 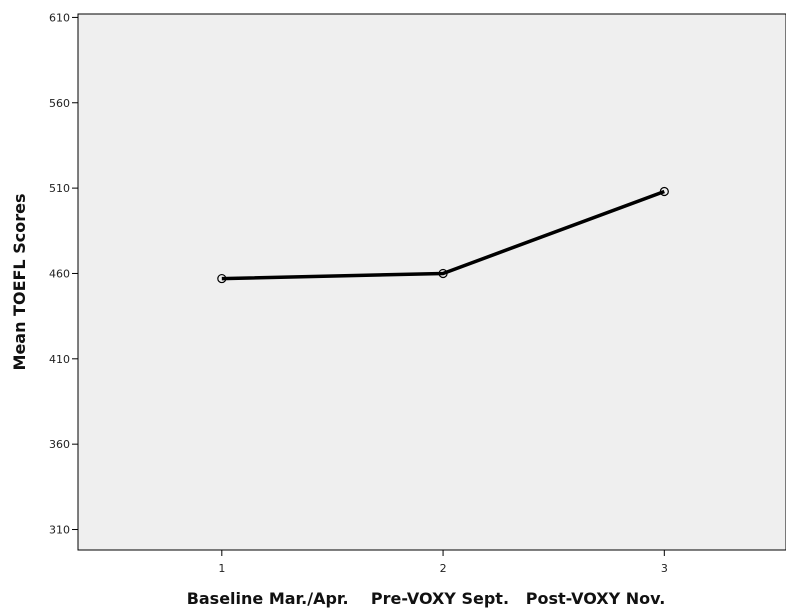 What do you see at coordinates (19, 282) in the screenshot?
I see `y-axis-title: Mean TOEFL Scores` at bounding box center [19, 282].